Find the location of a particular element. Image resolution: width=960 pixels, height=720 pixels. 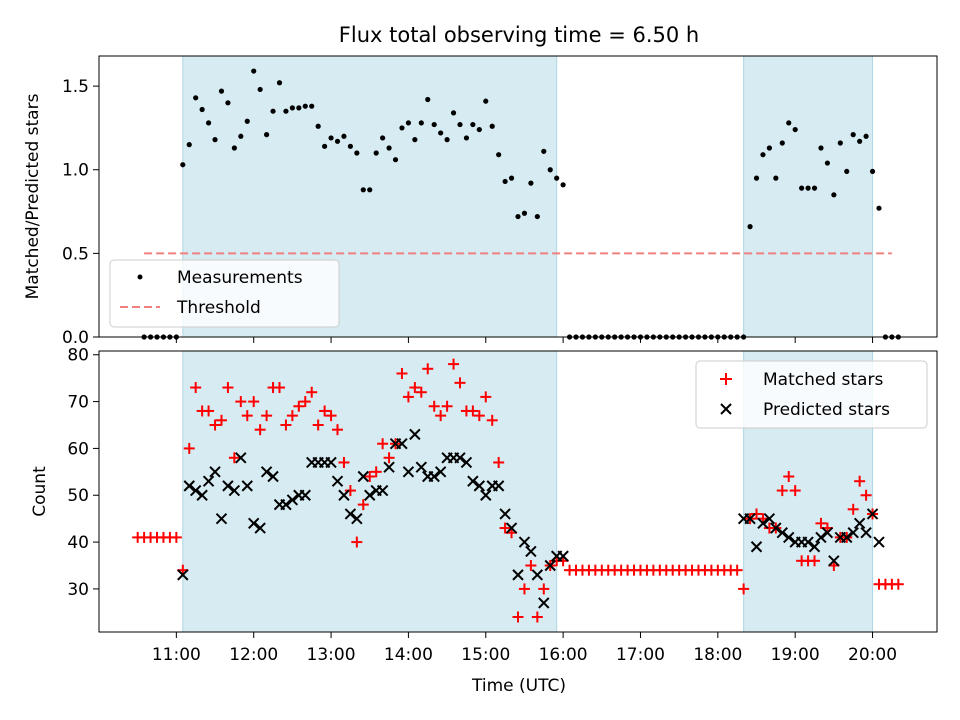

measurements-legend-label: Measurements is located at coordinates (240, 278).